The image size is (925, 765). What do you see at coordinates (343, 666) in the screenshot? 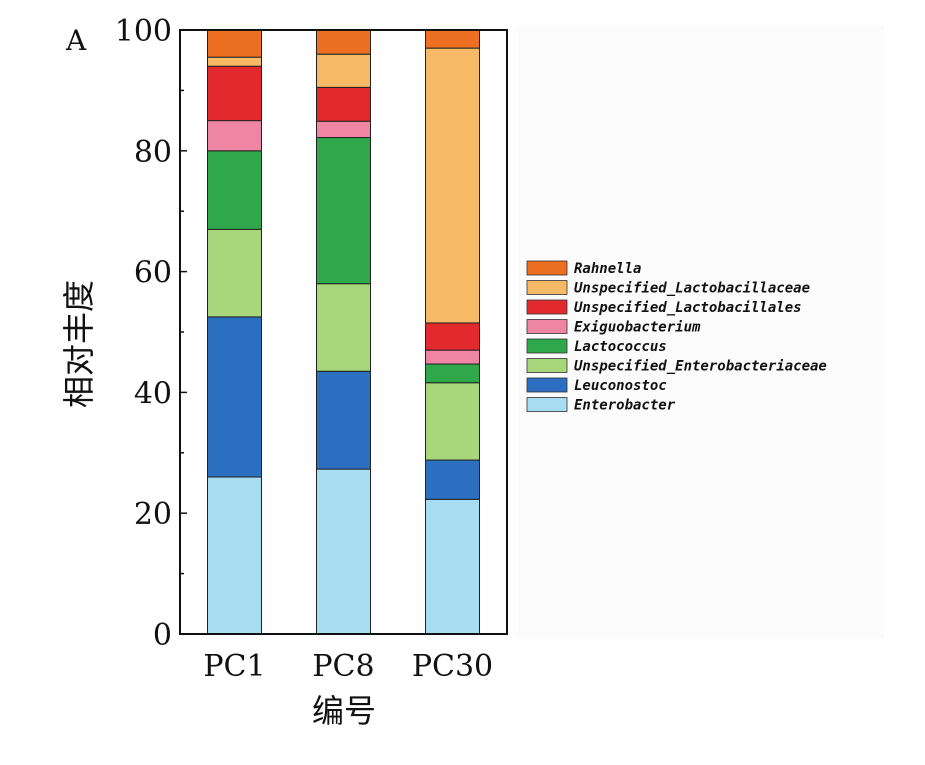
I see `x-category-label: PC8` at bounding box center [343, 666].